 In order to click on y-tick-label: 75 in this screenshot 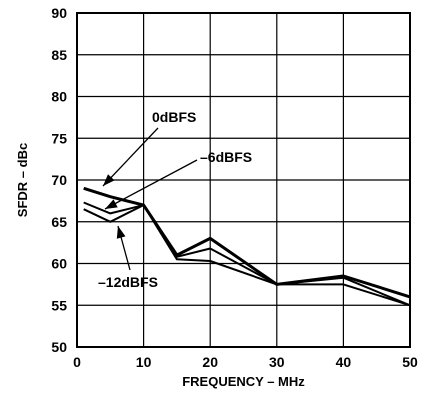, I will do `click(59, 138)`.